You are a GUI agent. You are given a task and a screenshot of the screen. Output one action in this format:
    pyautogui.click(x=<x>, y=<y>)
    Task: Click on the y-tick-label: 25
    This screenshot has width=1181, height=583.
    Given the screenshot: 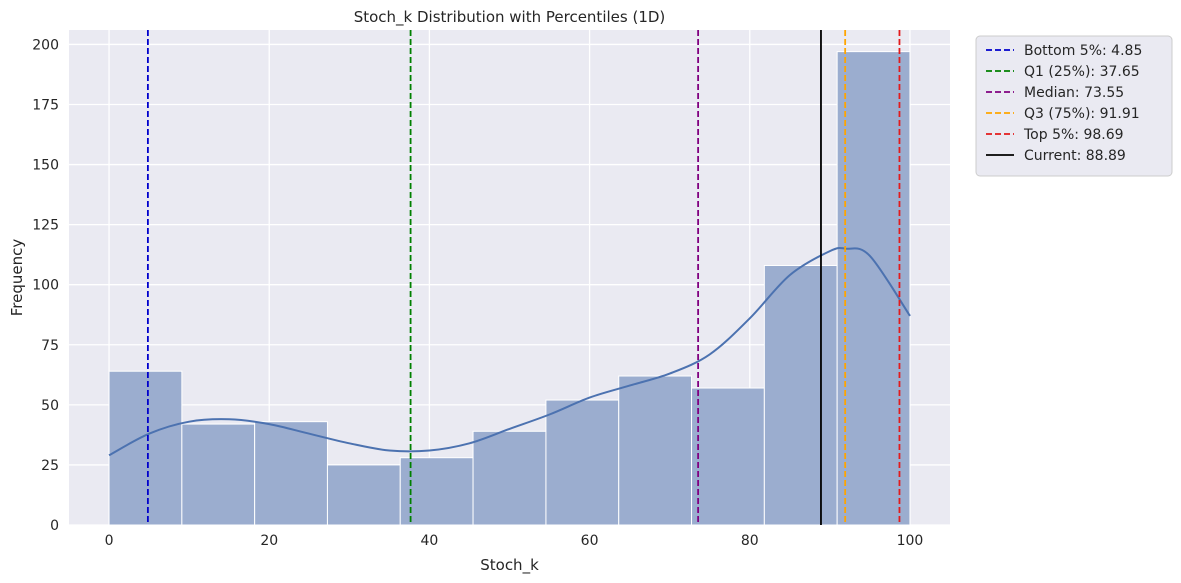 What is the action you would take?
    pyautogui.click(x=50, y=466)
    